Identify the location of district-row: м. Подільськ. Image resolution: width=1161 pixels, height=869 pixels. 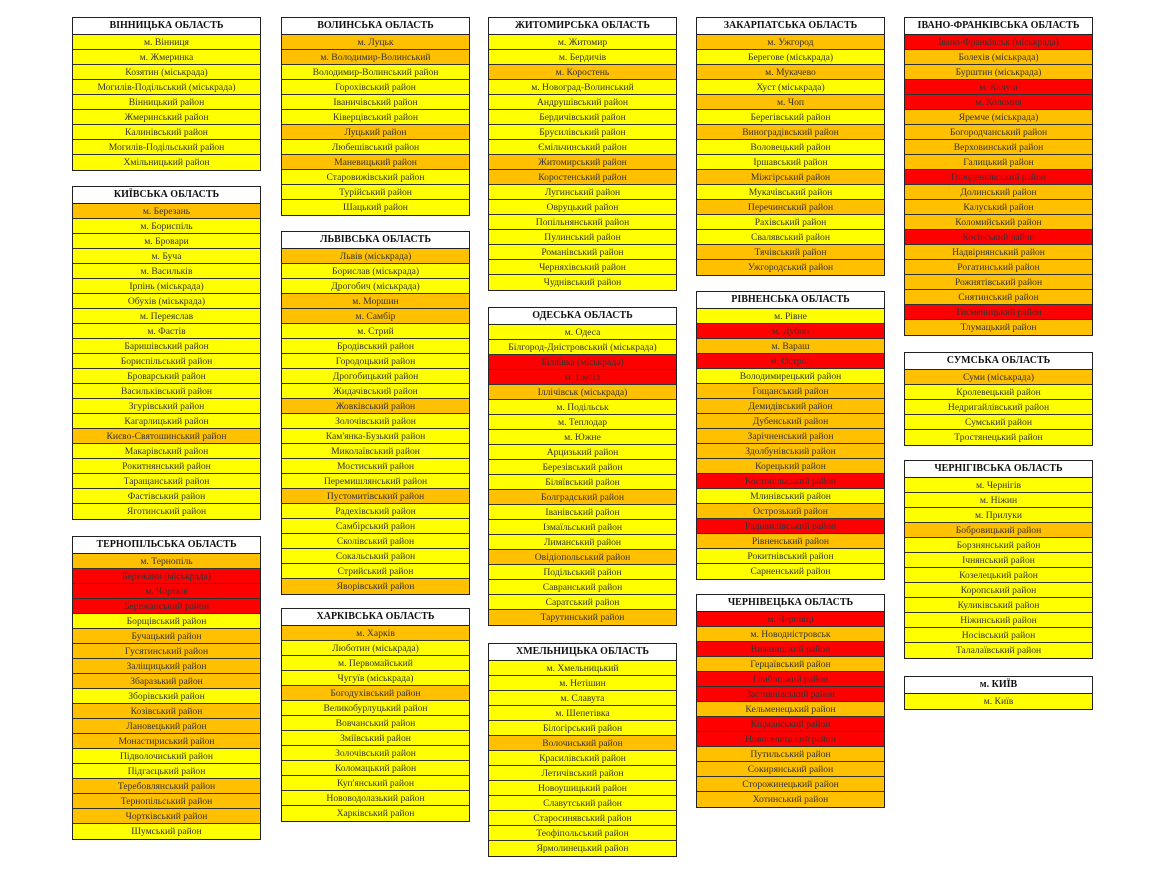
(582, 407).